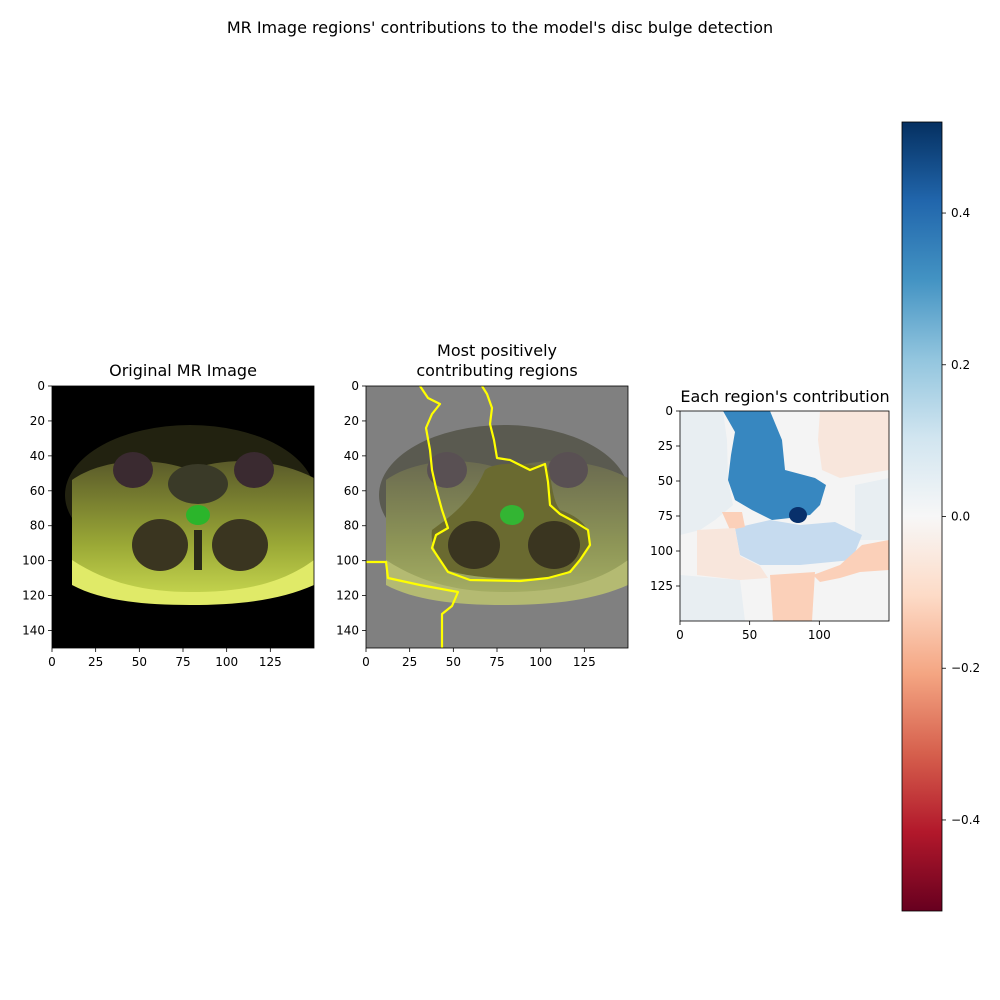 Image resolution: width=1000 pixels, height=1000 pixels. Describe the element at coordinates (785, 396) in the screenshot. I see `panel-title-contribution: Each region's contribution` at that location.